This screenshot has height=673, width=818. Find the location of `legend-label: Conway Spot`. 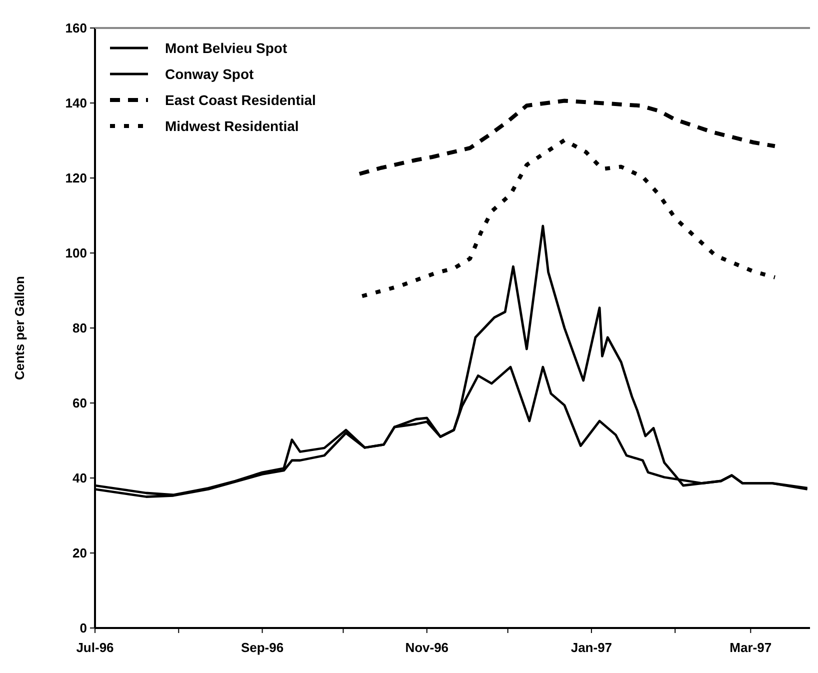

legend-label: Conway Spot is located at coordinates (209, 74).